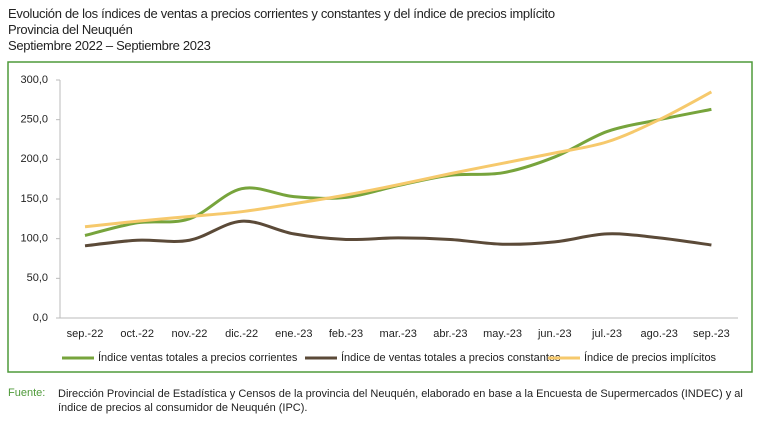  I want to click on chart-subtitle: Provincia del Neuquén, so click(70, 29).